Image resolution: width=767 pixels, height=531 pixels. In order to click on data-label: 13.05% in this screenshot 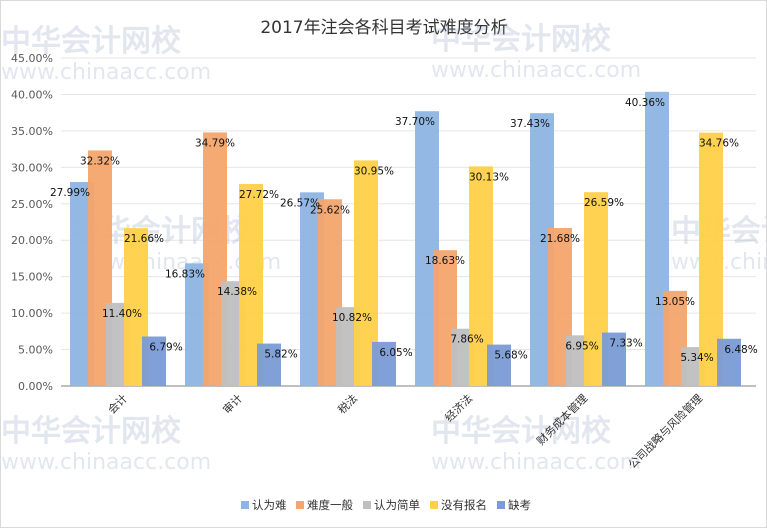, I will do `click(675, 302)`.